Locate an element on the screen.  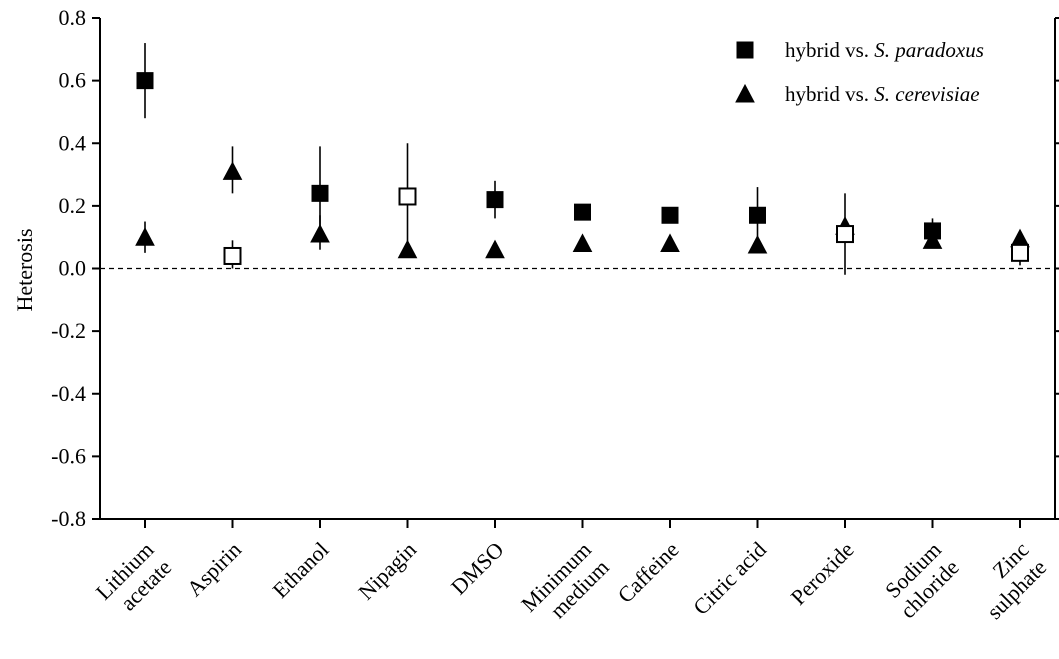
x-tick-label: Aspirin is located at coordinates (214, 569).